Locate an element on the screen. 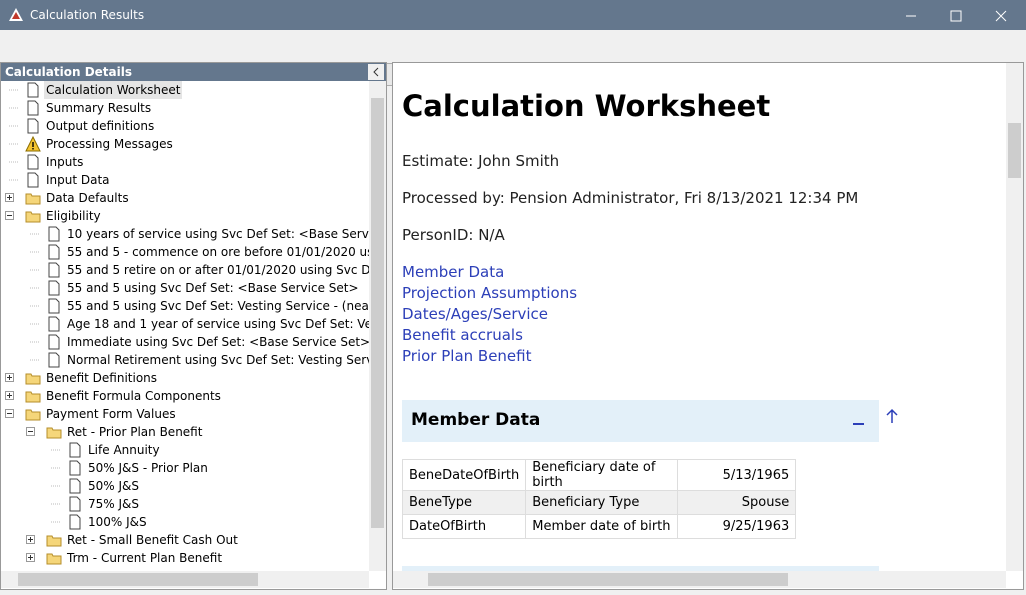 The width and height of the screenshot is (1026, 595). tree-node: Input Data is located at coordinates (185, 180).